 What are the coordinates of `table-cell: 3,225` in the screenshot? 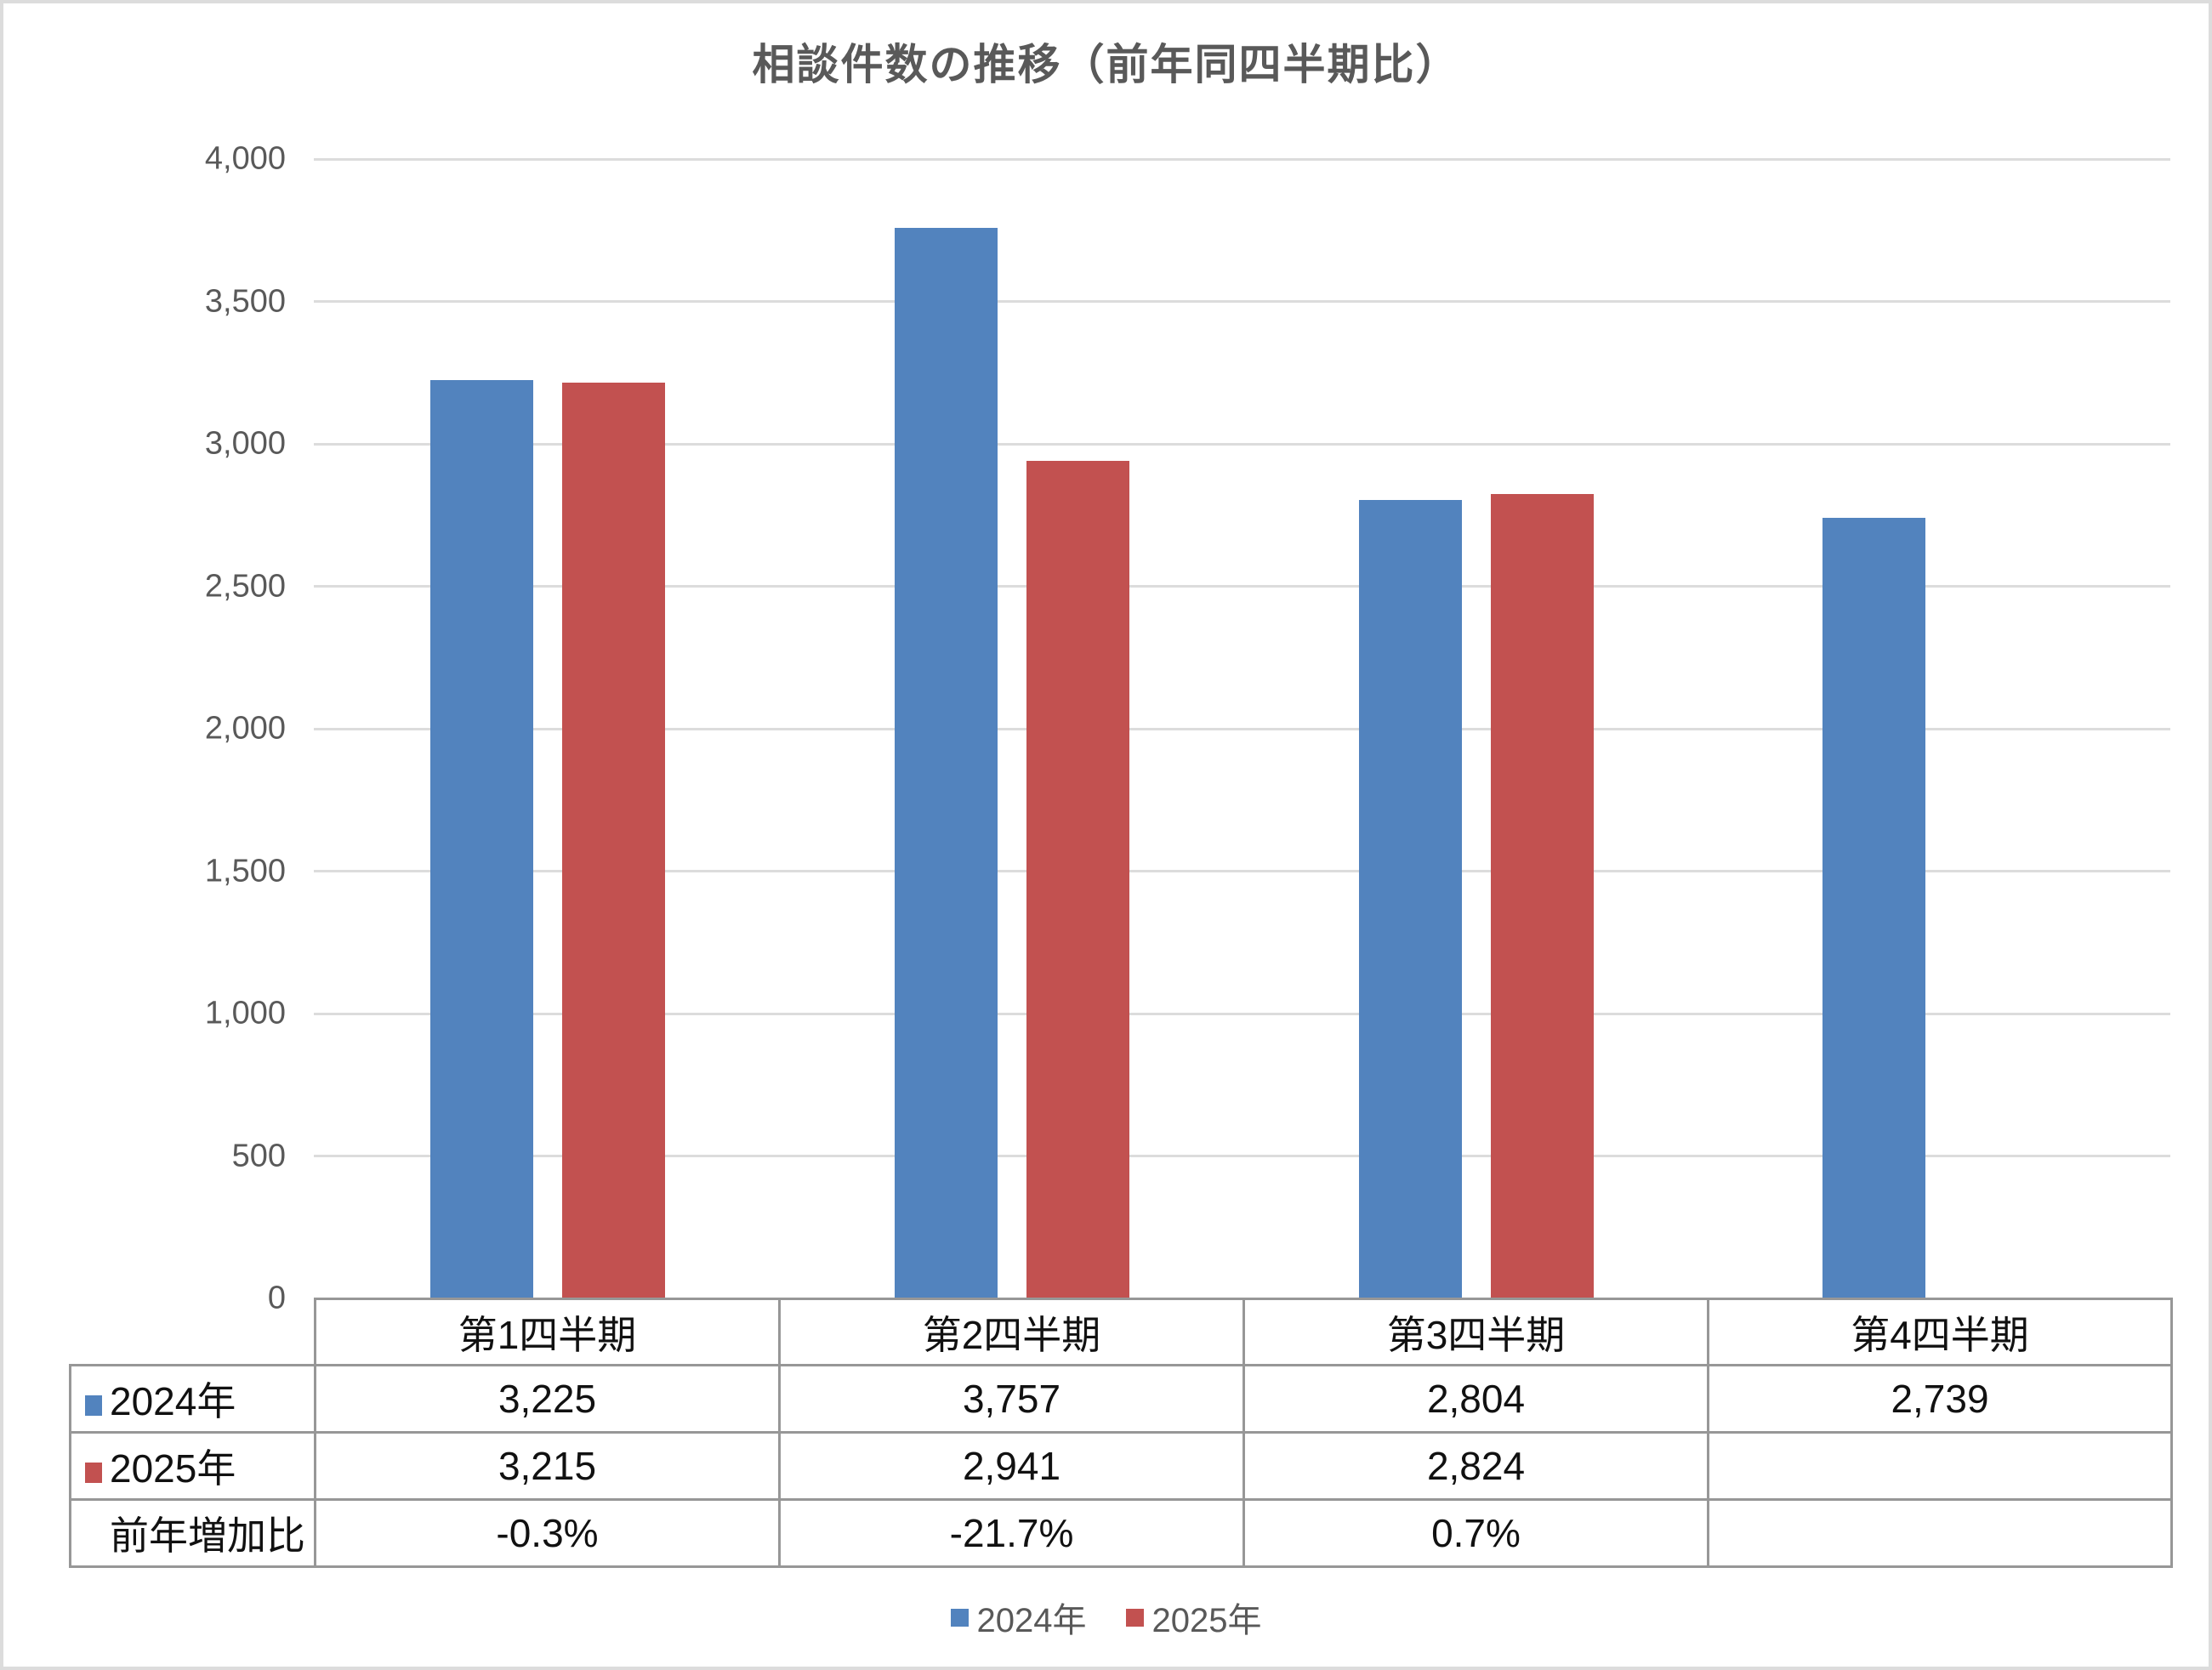 It's located at (547, 1399).